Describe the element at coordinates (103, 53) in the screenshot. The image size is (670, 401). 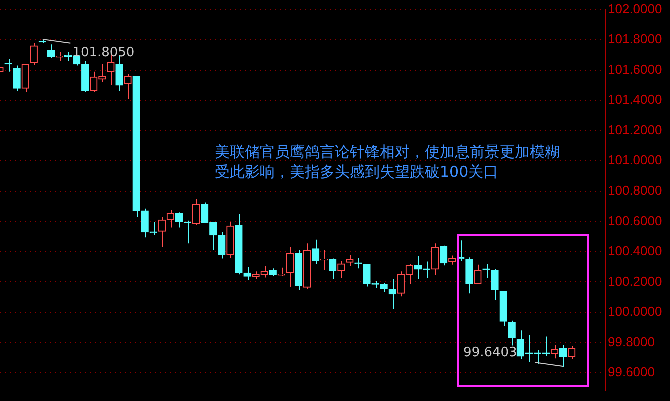
I see `annotation: 101.8050` at that location.